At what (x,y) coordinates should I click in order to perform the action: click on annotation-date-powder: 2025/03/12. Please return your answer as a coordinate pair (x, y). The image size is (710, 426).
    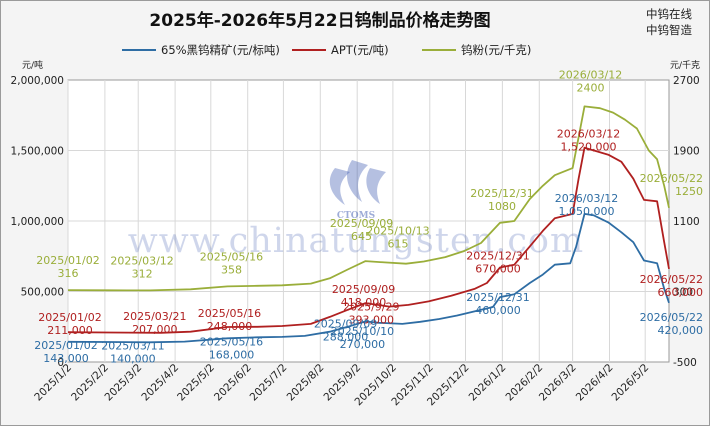
    Looking at the image, I should click on (141, 260).